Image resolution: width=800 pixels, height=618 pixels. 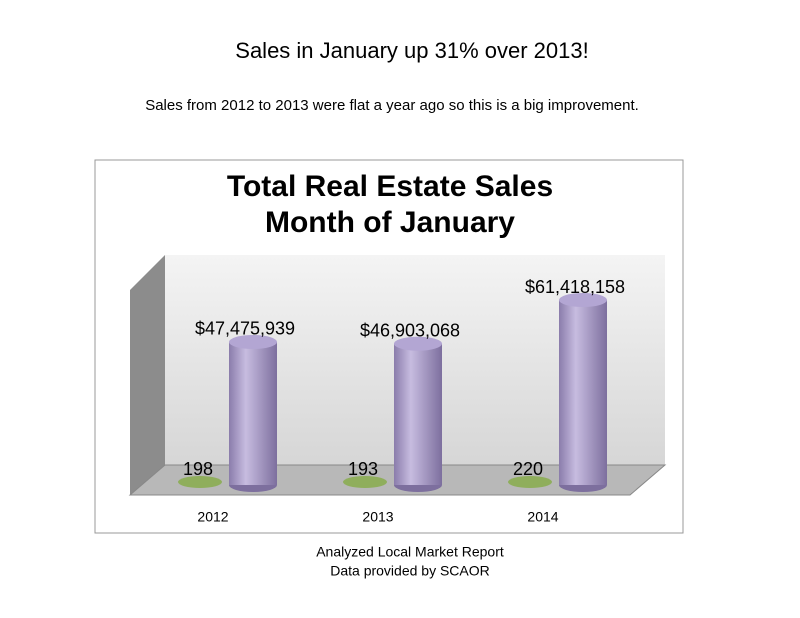 What do you see at coordinates (390, 222) in the screenshot?
I see `chart-subtitle: Month of January` at bounding box center [390, 222].